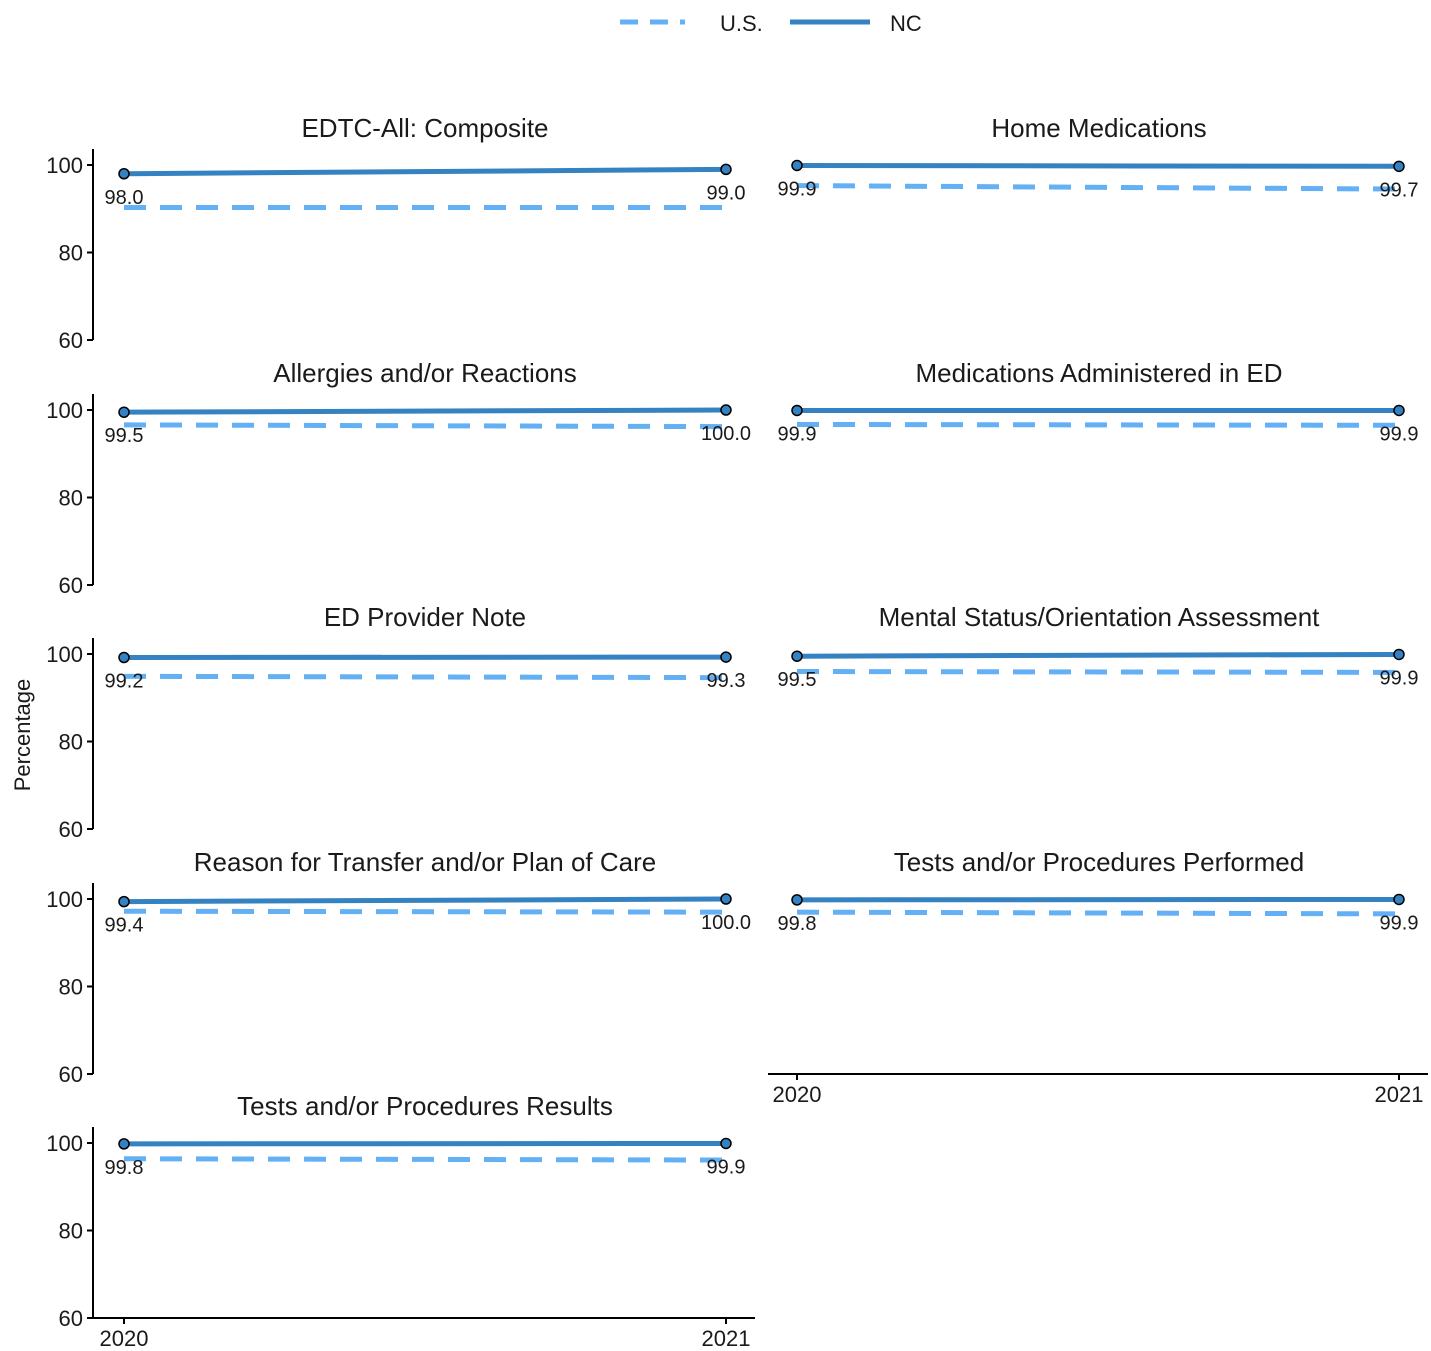 This screenshot has width=1431, height=1351. Describe the element at coordinates (22, 735) in the screenshot. I see `y-axis-label: Percentage` at that location.